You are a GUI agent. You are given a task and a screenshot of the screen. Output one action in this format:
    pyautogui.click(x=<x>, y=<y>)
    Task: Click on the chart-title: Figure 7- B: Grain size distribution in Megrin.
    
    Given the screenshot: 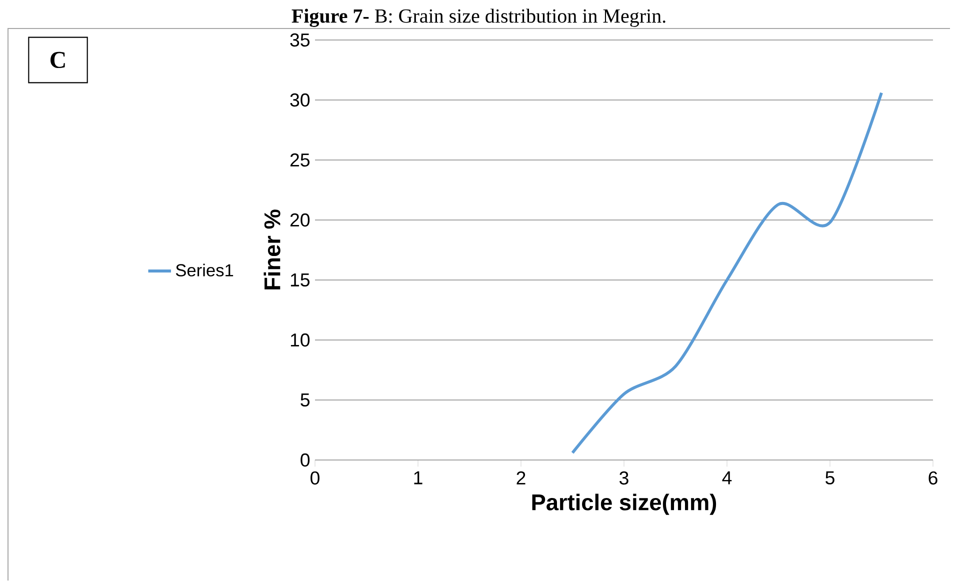 What is the action you would take?
    pyautogui.click(x=479, y=17)
    